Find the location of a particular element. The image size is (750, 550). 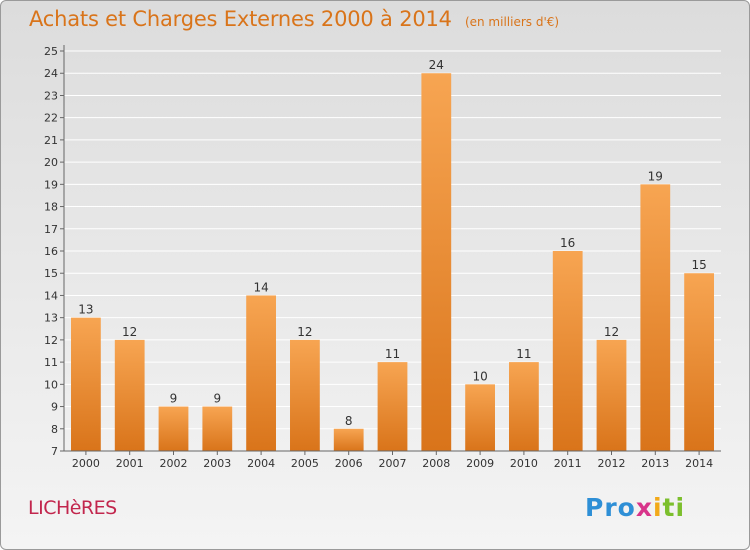

y-tick-label: 9 is located at coordinates (54, 407).